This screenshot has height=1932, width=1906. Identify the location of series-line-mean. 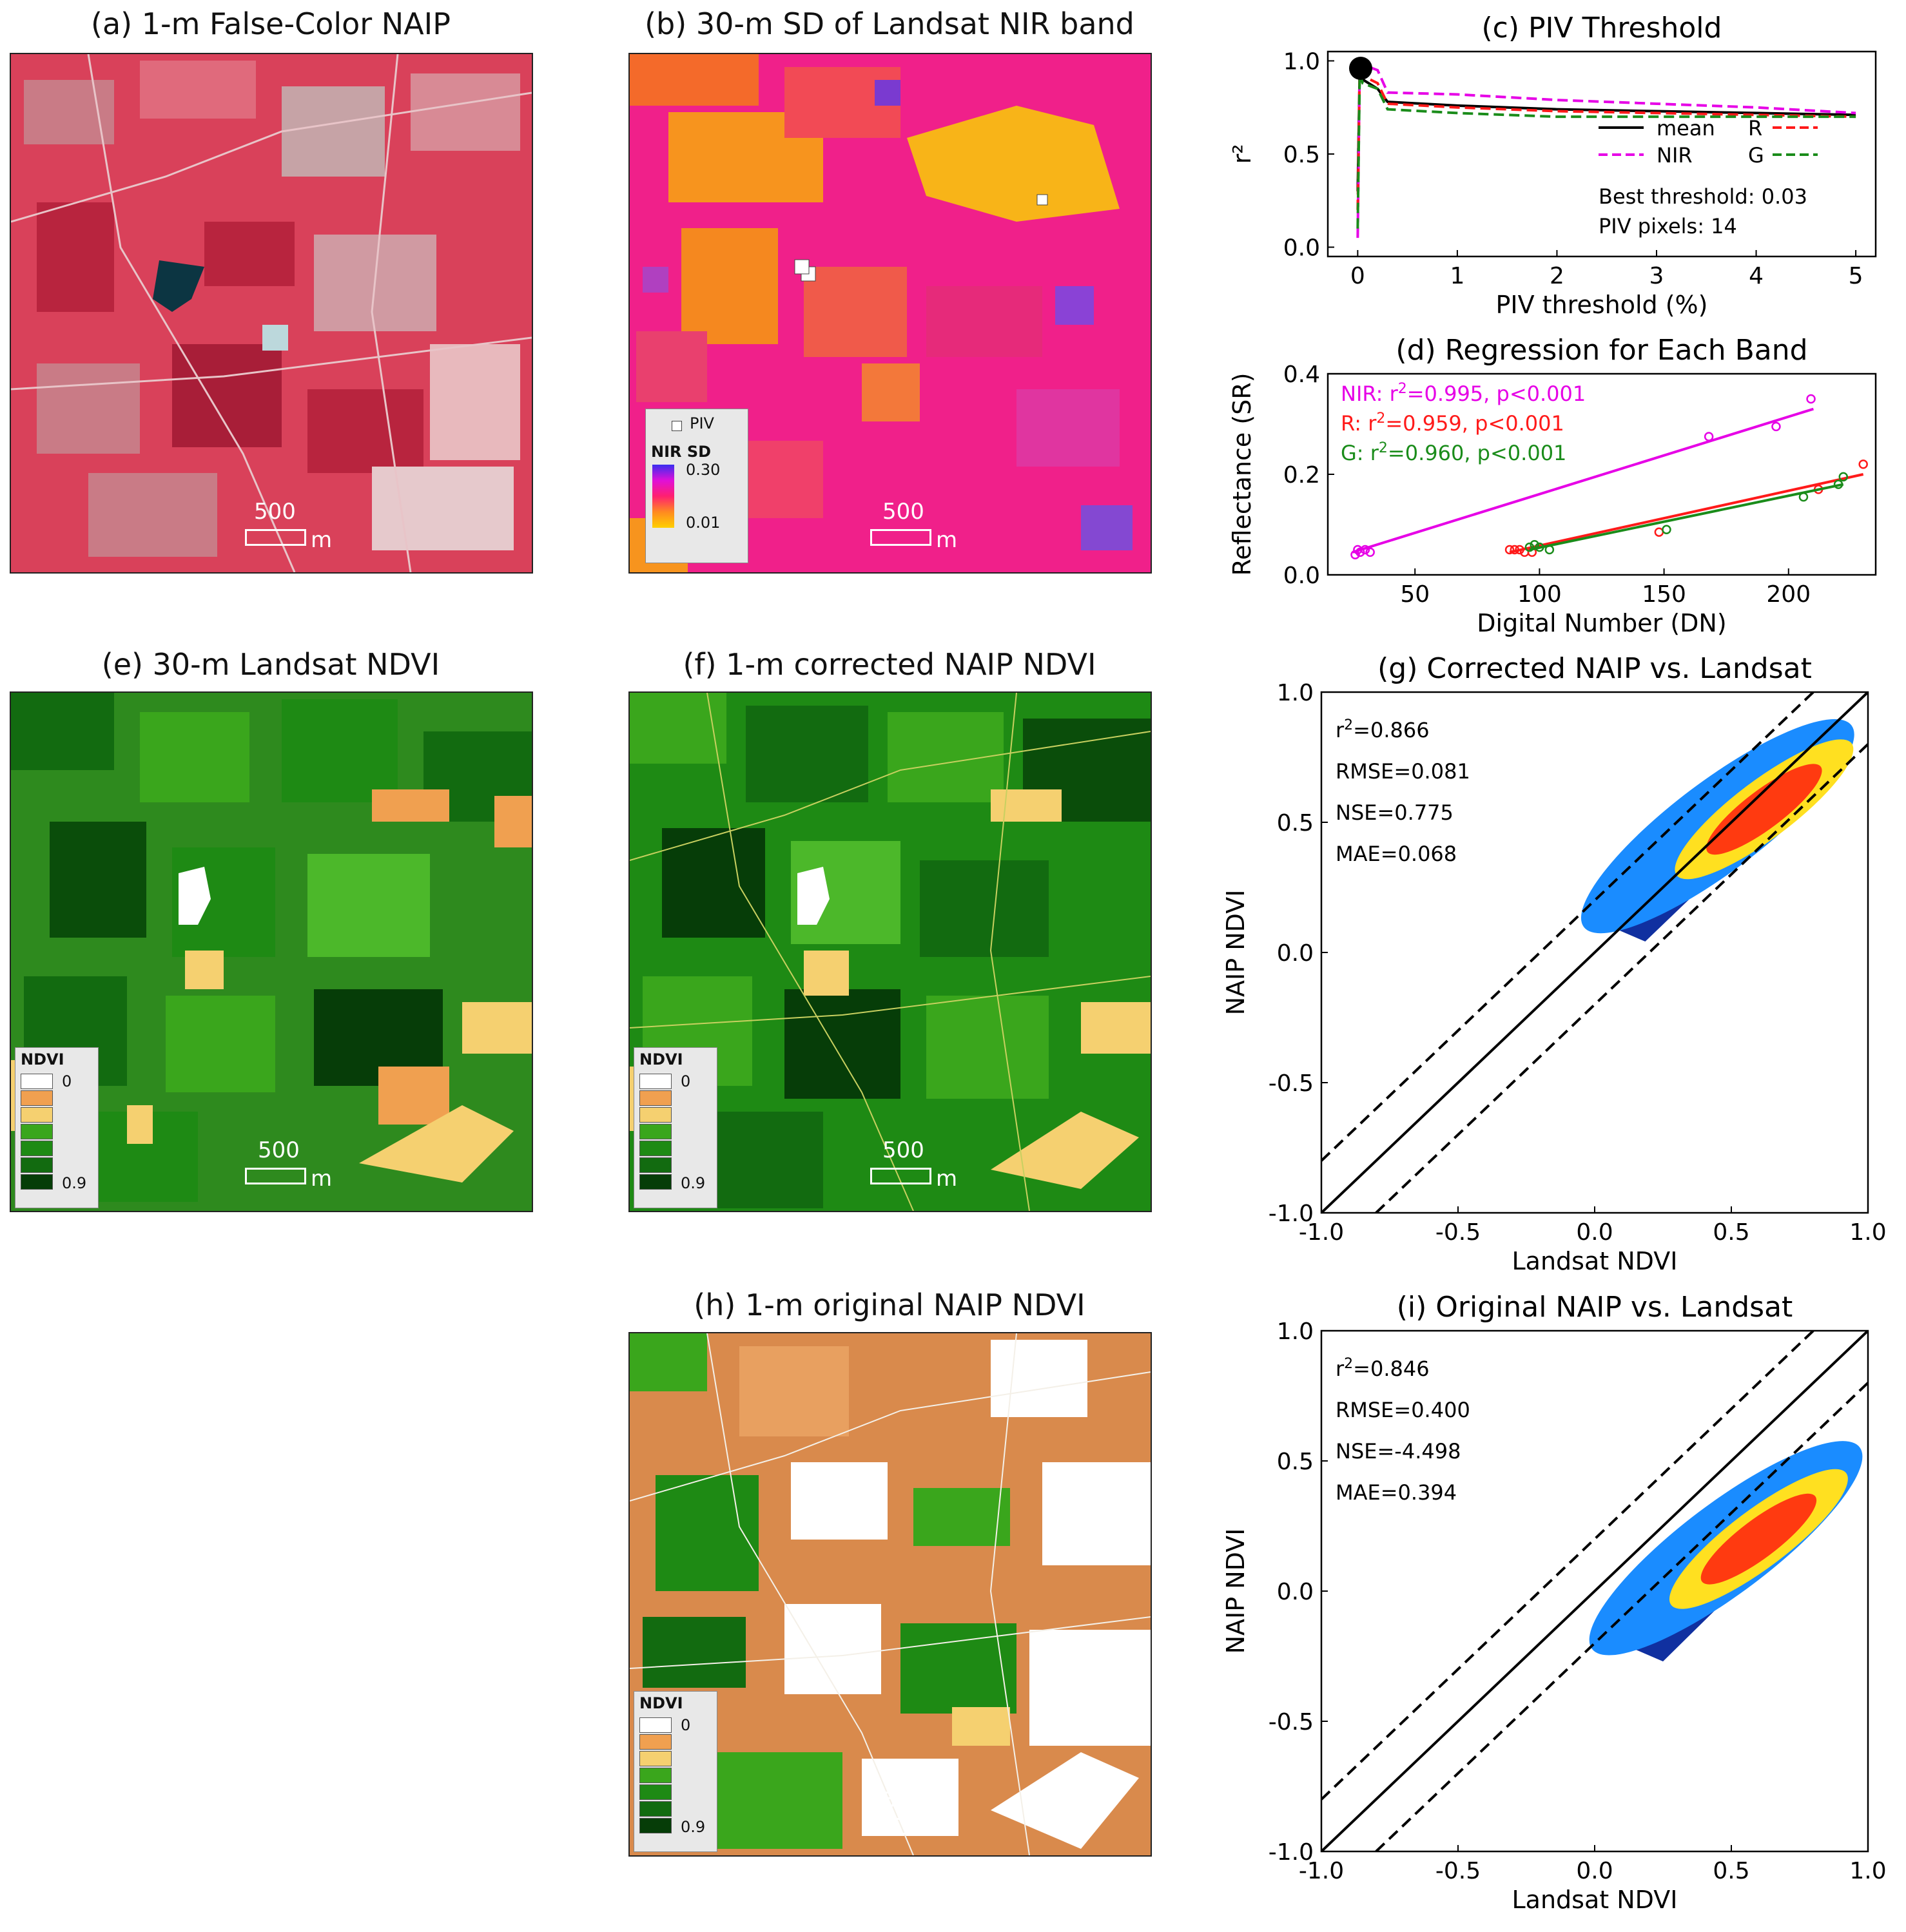
(1606, 127).